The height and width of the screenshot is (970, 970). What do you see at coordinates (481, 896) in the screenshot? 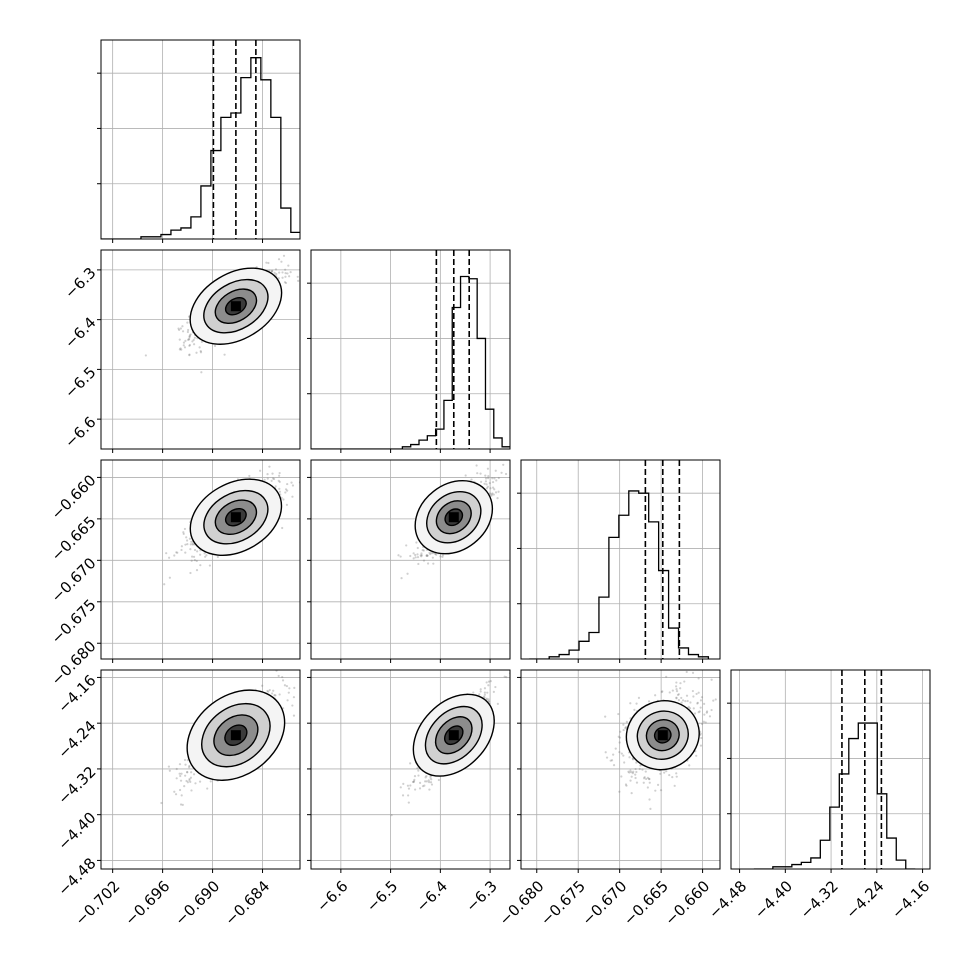
I see `x-tick-label: −6.3` at bounding box center [481, 896].